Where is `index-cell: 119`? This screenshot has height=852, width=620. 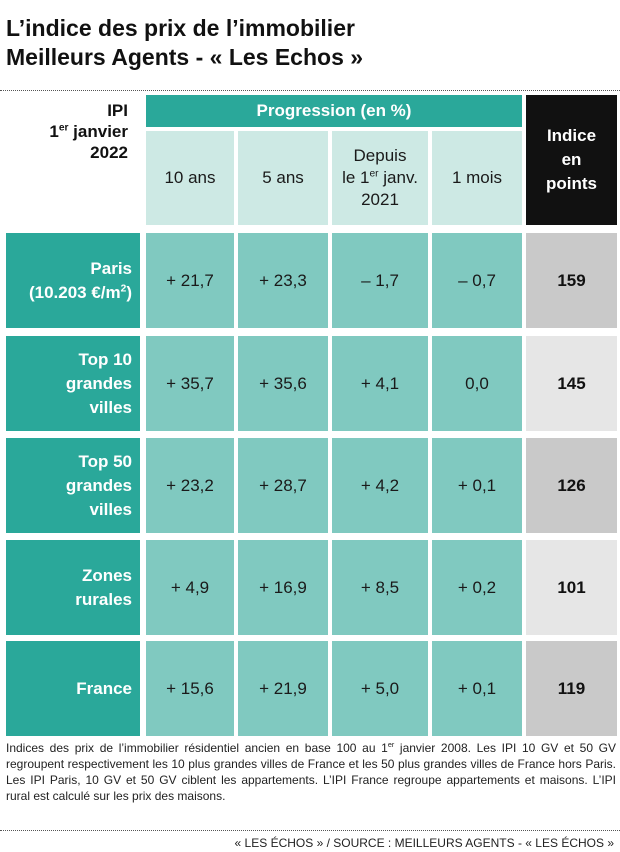
index-cell: 119 is located at coordinates (571, 688).